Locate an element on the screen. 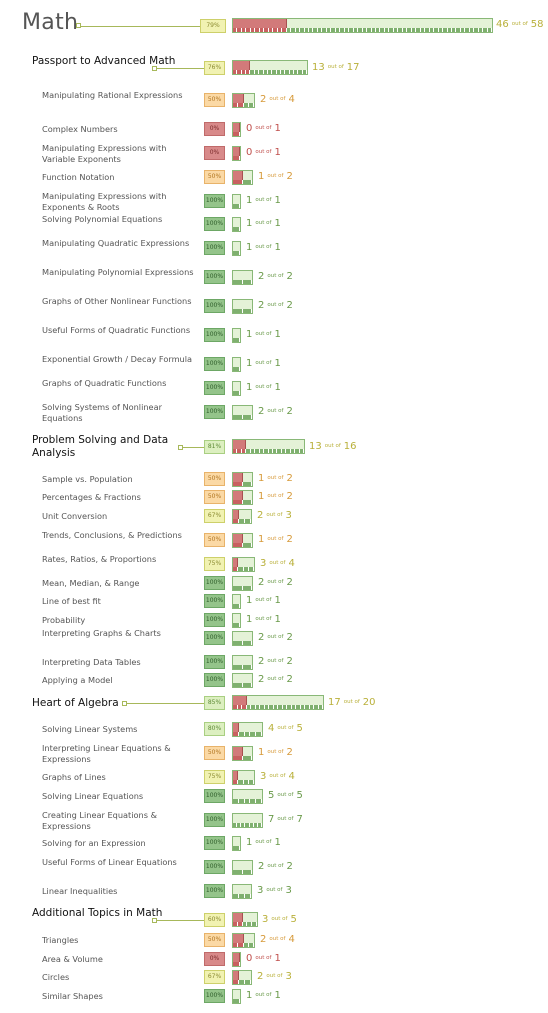 This screenshot has height=1013, width=548. topic-probability-label: Probability is located at coordinates (64, 620).